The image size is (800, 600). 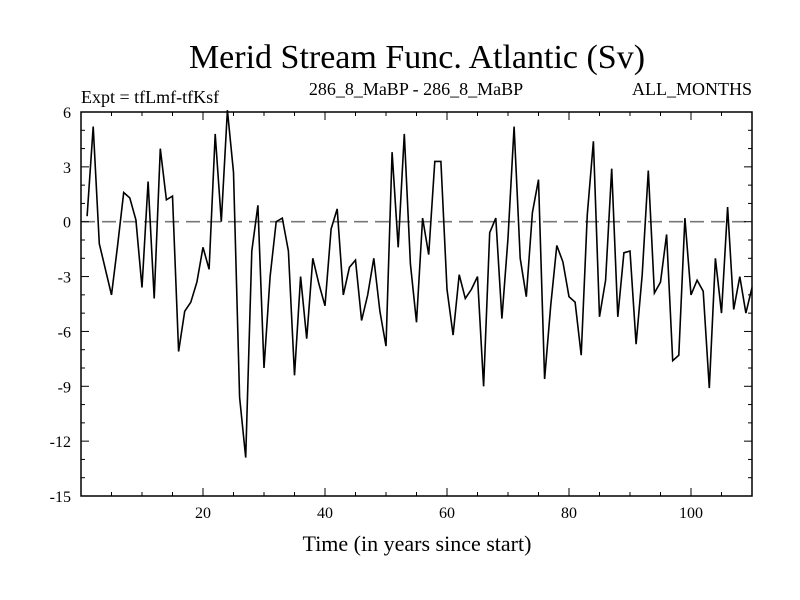 What do you see at coordinates (325, 513) in the screenshot?
I see `x-tick-label: 40` at bounding box center [325, 513].